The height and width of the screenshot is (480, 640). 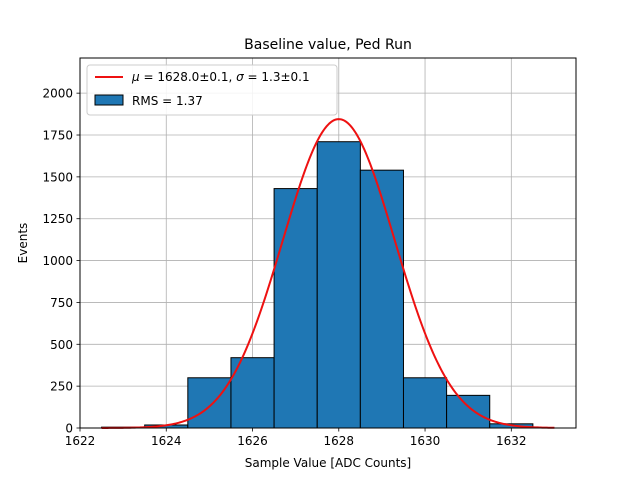 What do you see at coordinates (23, 243) in the screenshot?
I see `y-axis-label: Events` at bounding box center [23, 243].